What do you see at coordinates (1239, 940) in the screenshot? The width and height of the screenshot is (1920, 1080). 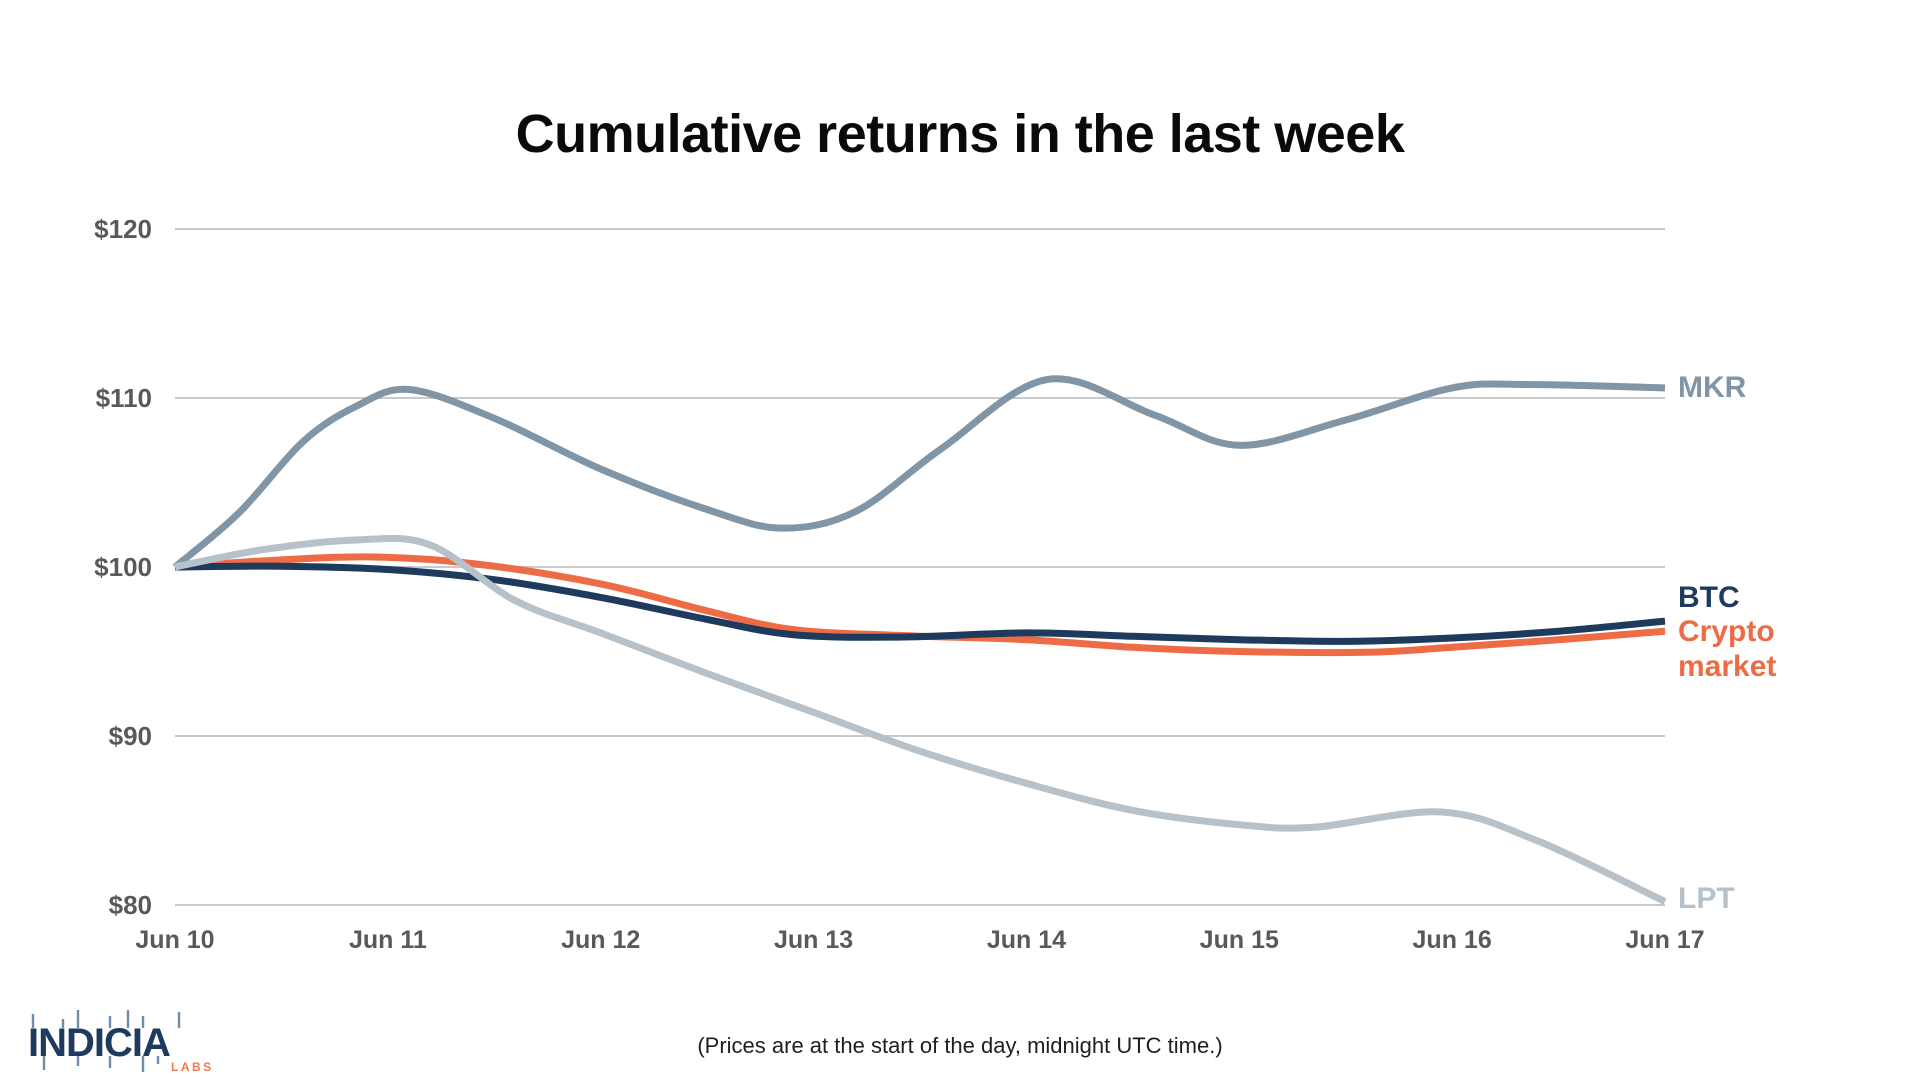 I see `x-axis-label-jun-15: Jun 15` at bounding box center [1239, 940].